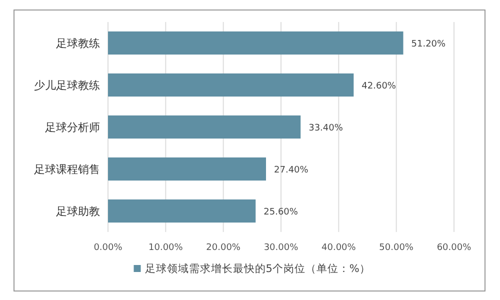 The image size is (500, 300). I want to click on y-tick-label: 足球课程销售, so click(67, 169).